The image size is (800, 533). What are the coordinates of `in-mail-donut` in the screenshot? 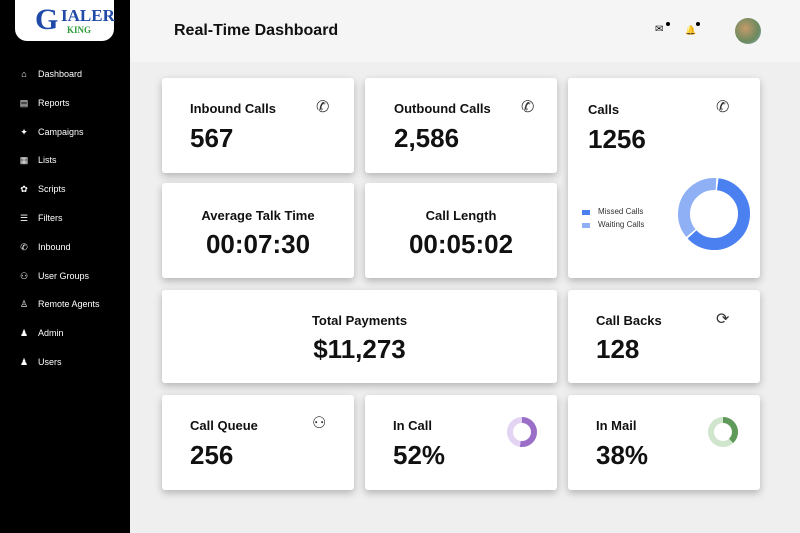 It's located at (723, 432).